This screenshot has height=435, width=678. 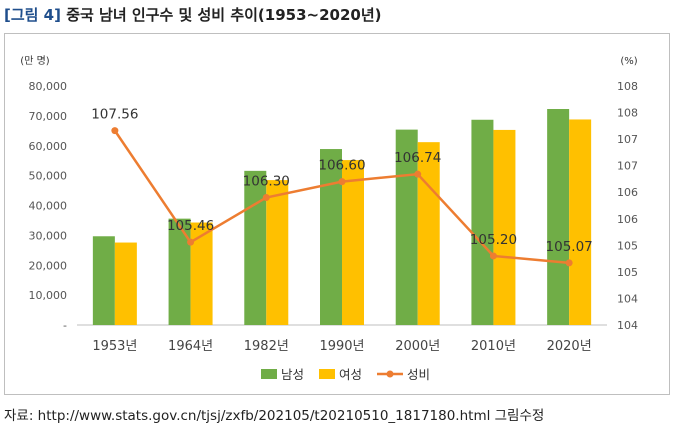 I want to click on data-label-sex-ratio: 105.07, so click(x=569, y=247).